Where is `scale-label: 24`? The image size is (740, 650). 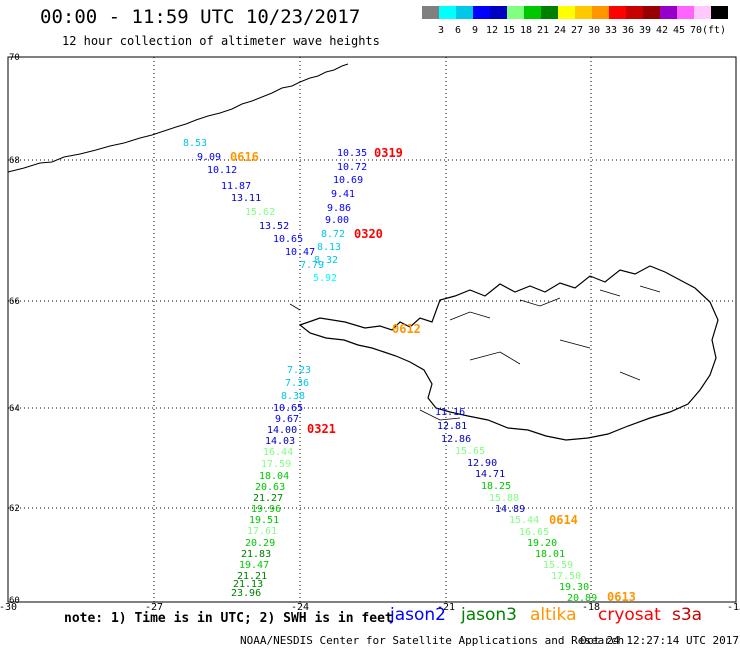
scale-label: 24 is located at coordinates (560, 30).